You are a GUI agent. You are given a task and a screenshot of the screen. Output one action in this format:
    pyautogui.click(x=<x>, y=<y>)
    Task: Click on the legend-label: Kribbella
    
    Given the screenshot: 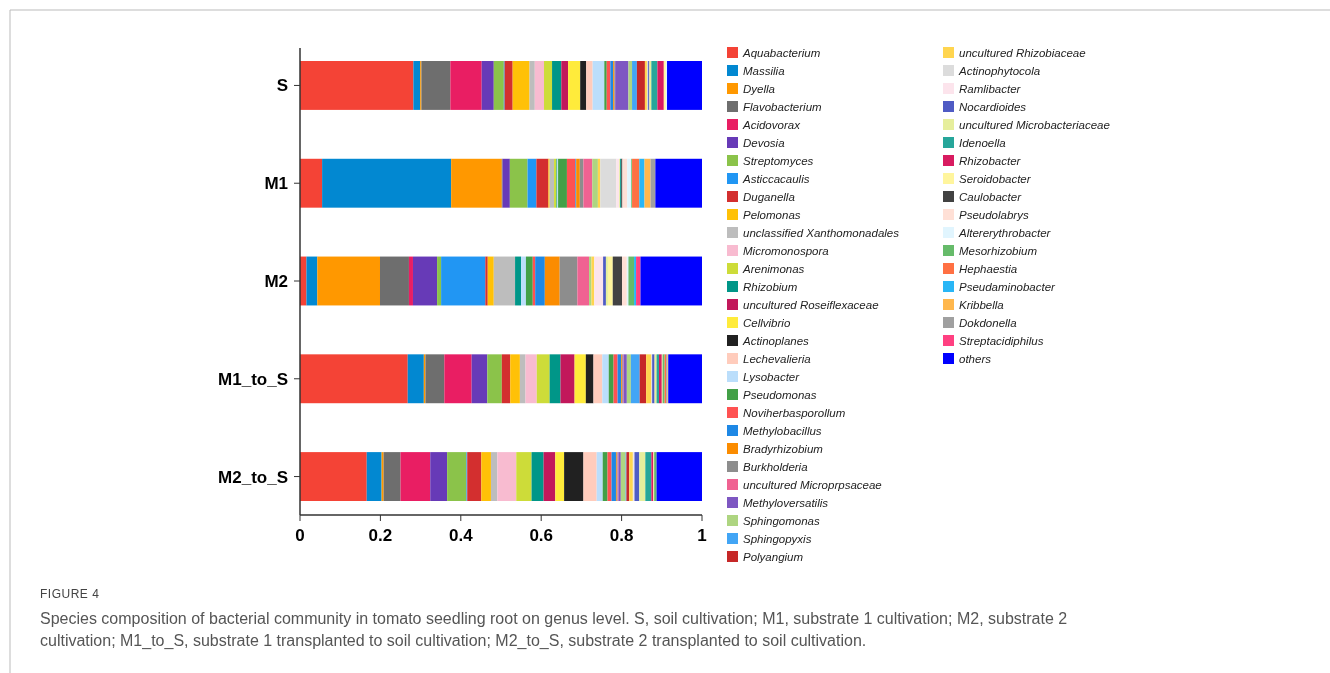 What is the action you would take?
    pyautogui.click(x=981, y=305)
    